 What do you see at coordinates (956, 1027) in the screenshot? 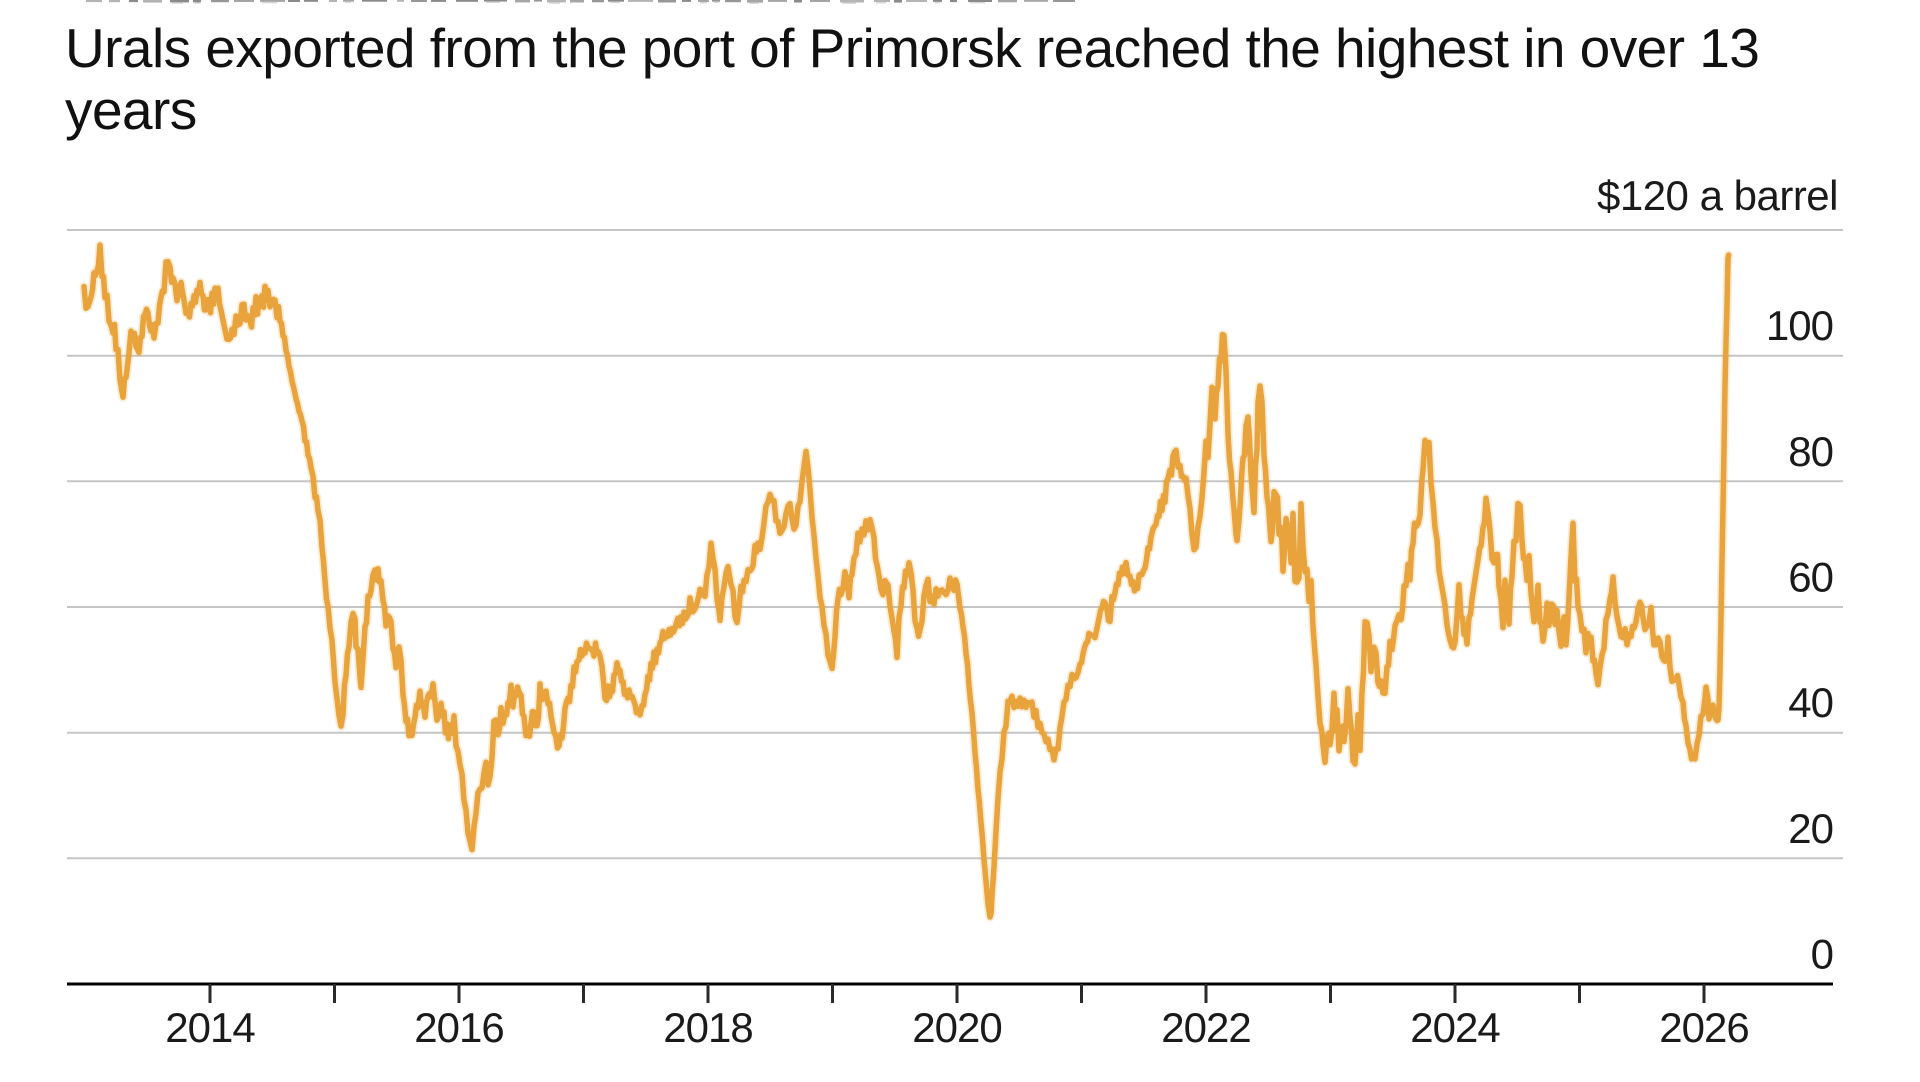
I see `svg-text: 2020` at bounding box center [956, 1027].